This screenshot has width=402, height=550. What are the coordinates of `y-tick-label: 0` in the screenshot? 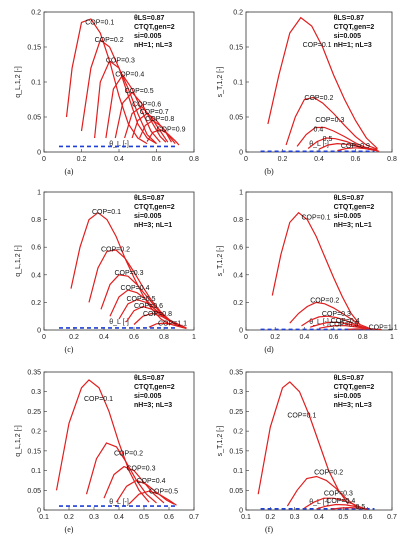 It's located at (39, 331).